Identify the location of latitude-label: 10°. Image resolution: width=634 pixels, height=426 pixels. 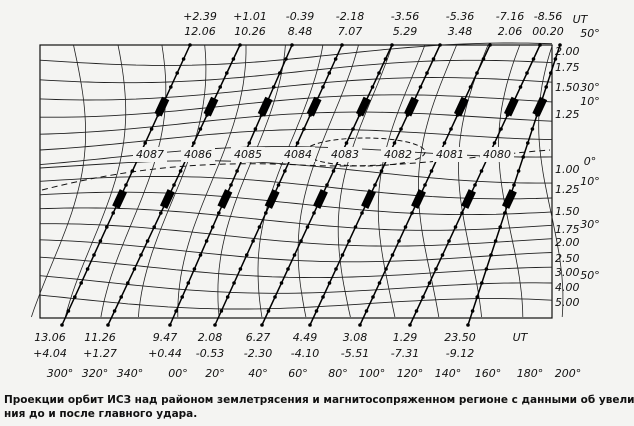
(590, 181).